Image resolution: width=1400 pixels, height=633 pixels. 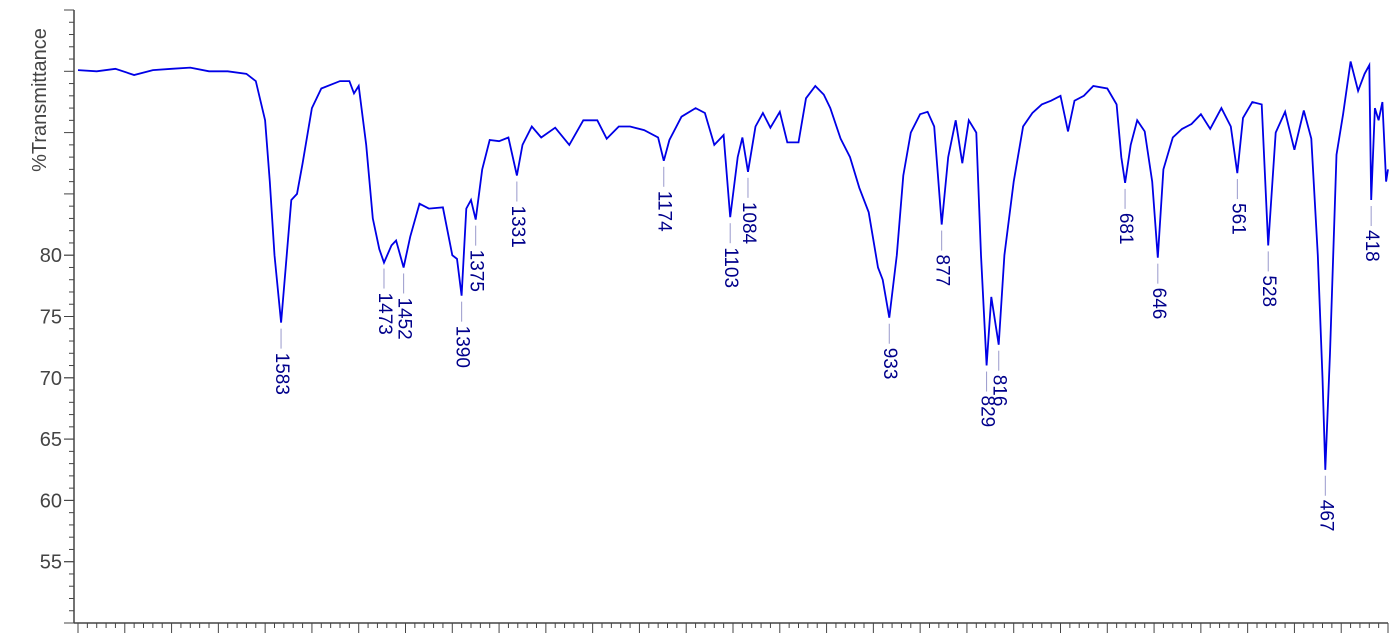 I want to click on peak-label: 1103, so click(x=730, y=267).